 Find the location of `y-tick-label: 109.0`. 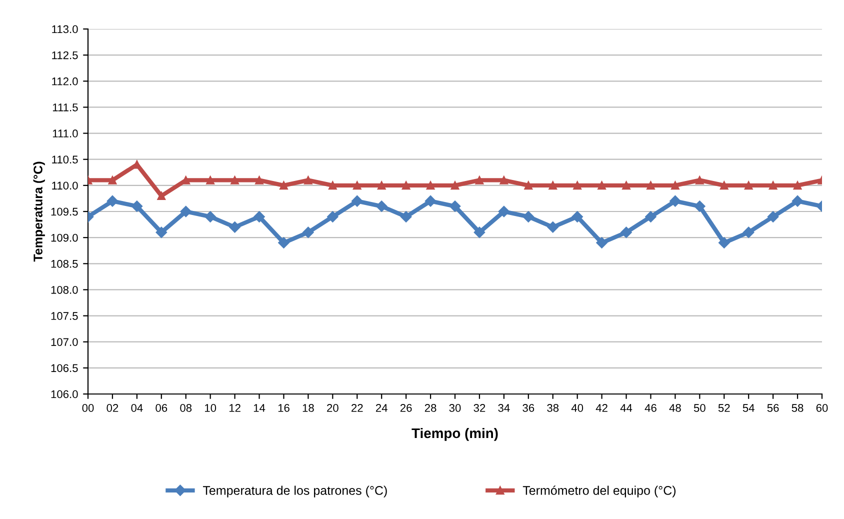

y-tick-label: 109.0 is located at coordinates (64, 238).